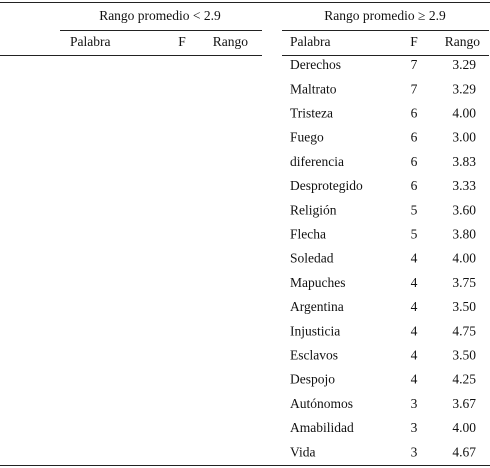 This screenshot has width=490, height=468. I want to click on rank-cell: 3.67, so click(464, 403).